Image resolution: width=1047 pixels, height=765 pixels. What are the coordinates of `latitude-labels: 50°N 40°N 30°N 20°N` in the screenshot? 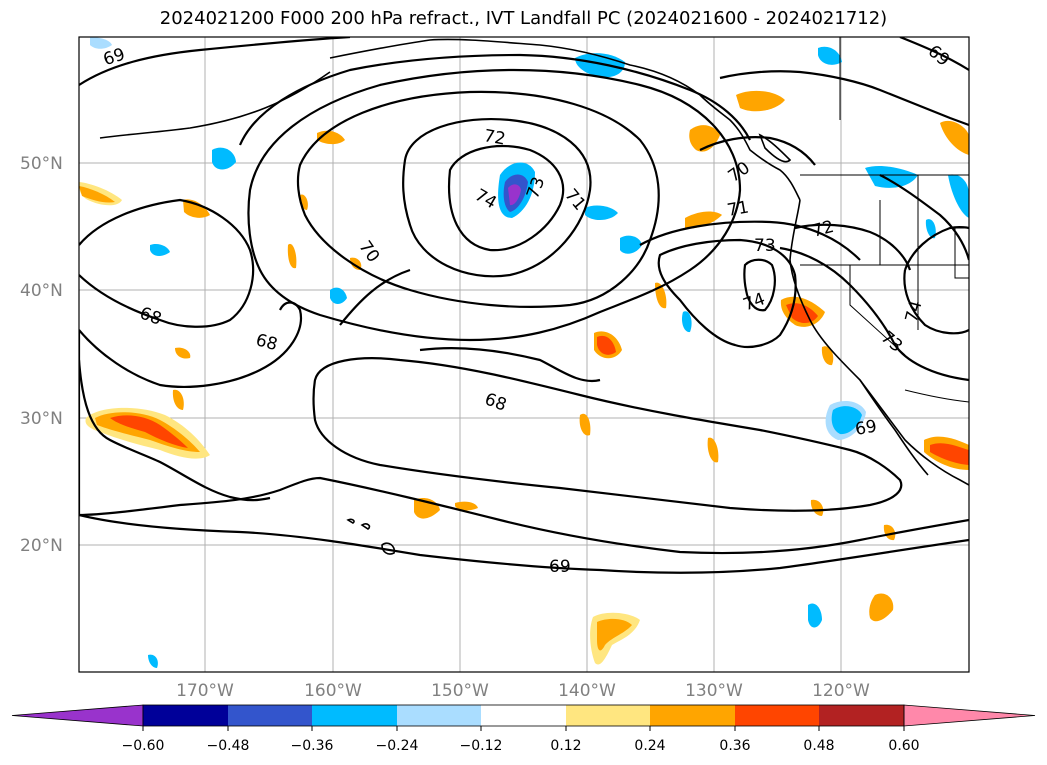 It's located at (41, 355).